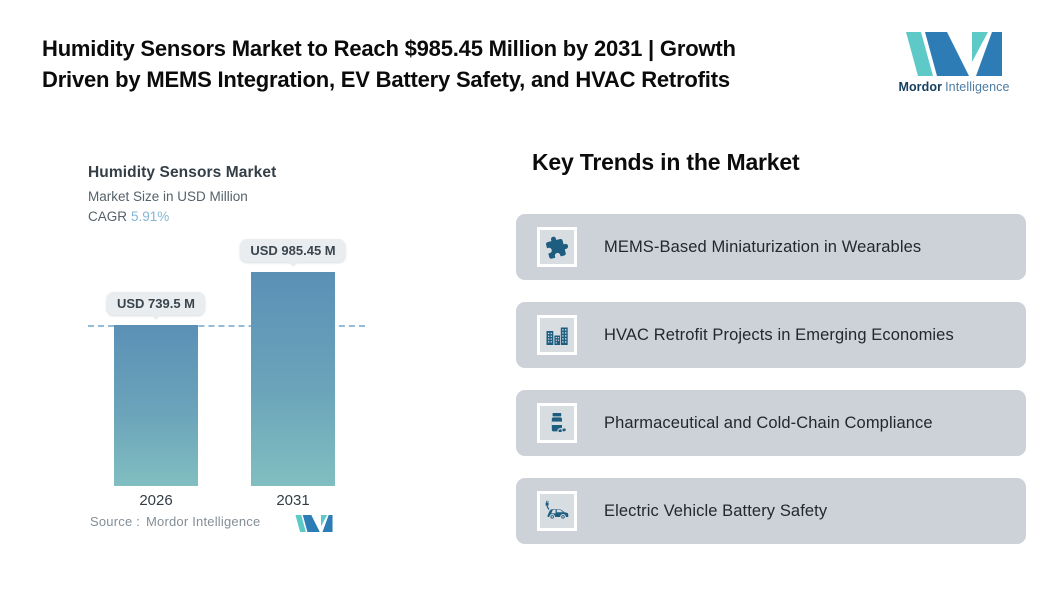  Describe the element at coordinates (716, 510) in the screenshot. I see `trend-label: Electric Vehicle Battery Safety` at that location.